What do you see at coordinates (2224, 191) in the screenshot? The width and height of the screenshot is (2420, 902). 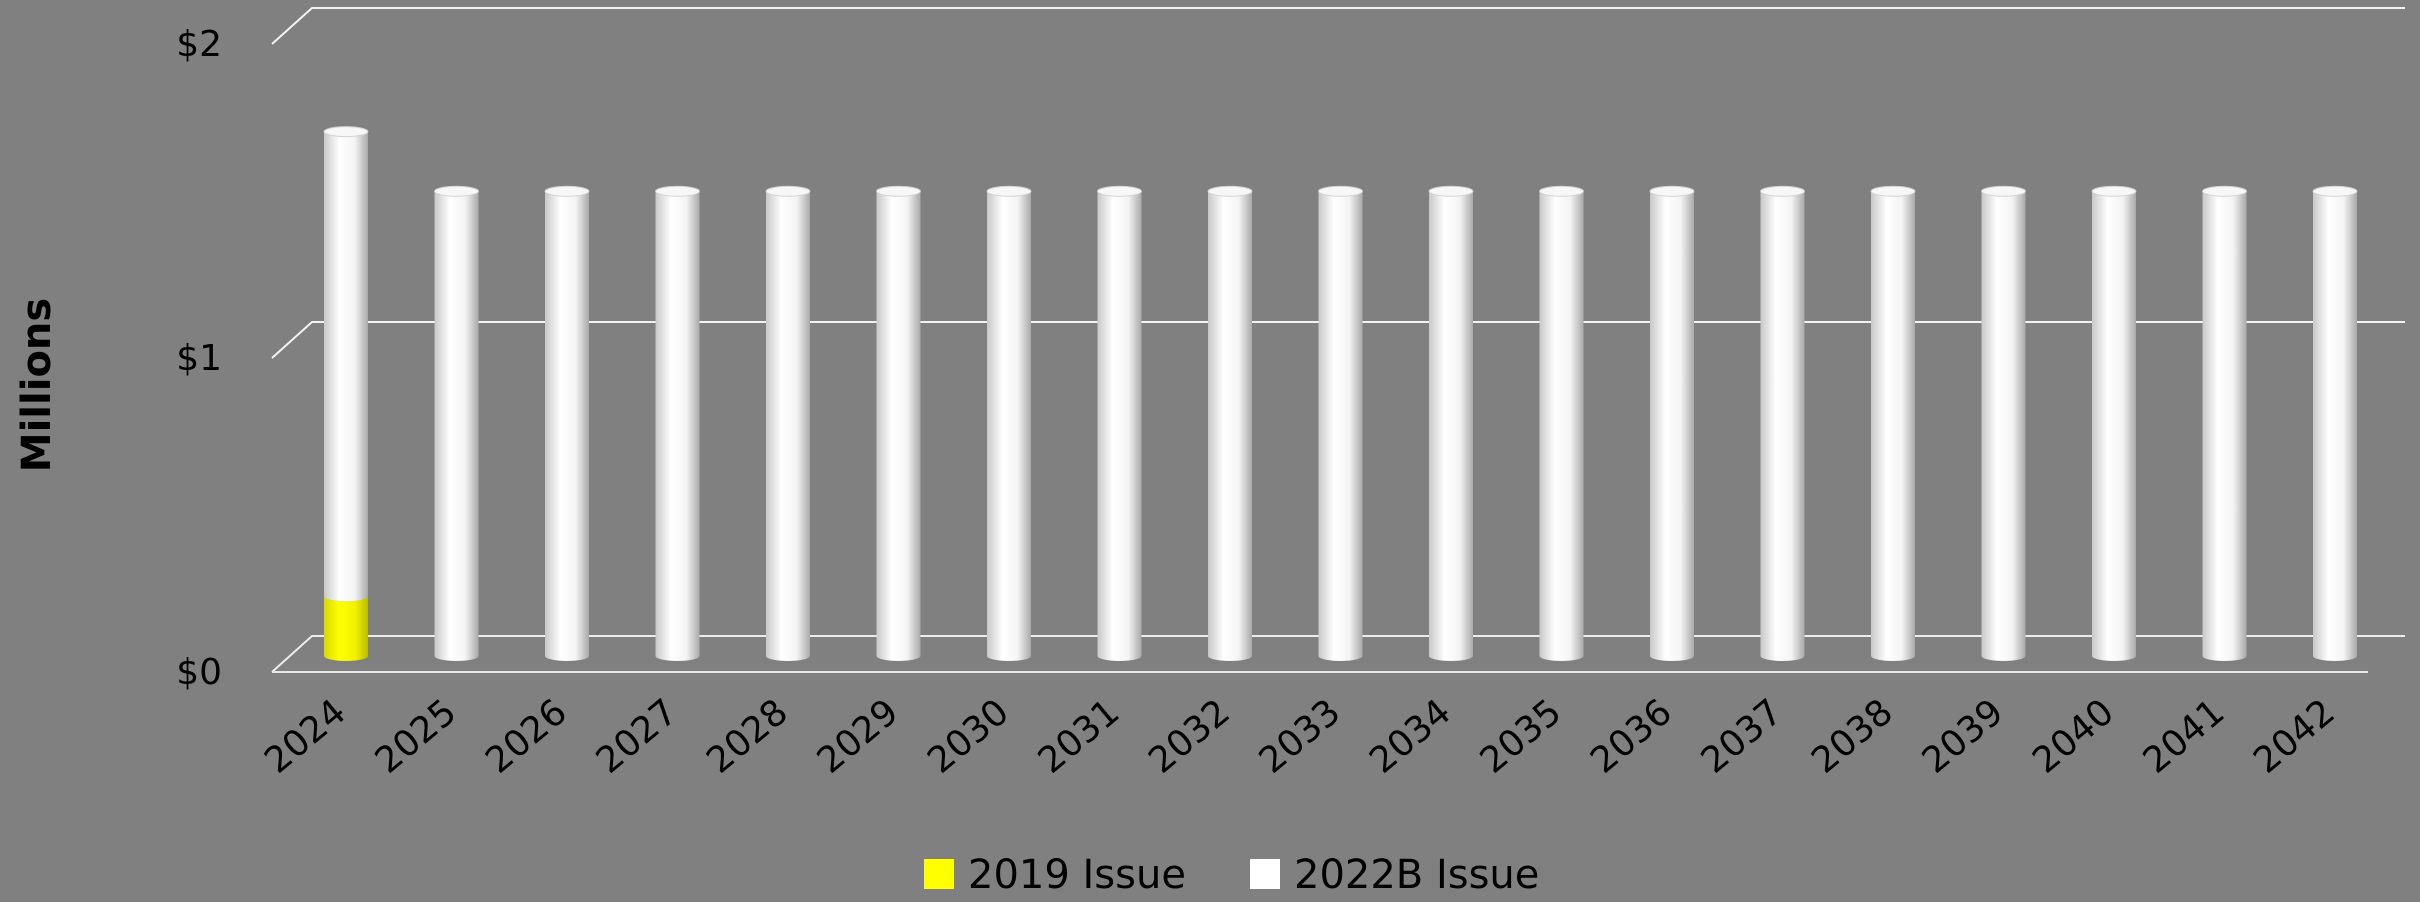 I see `bar-cap-2041` at bounding box center [2224, 191].